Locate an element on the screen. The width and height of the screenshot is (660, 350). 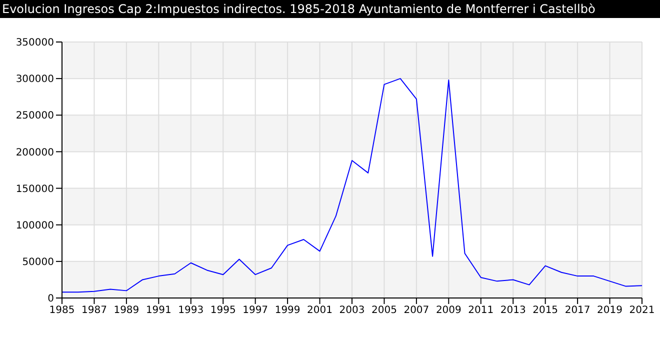
x-tick-label: 1985 is located at coordinates (62, 310).